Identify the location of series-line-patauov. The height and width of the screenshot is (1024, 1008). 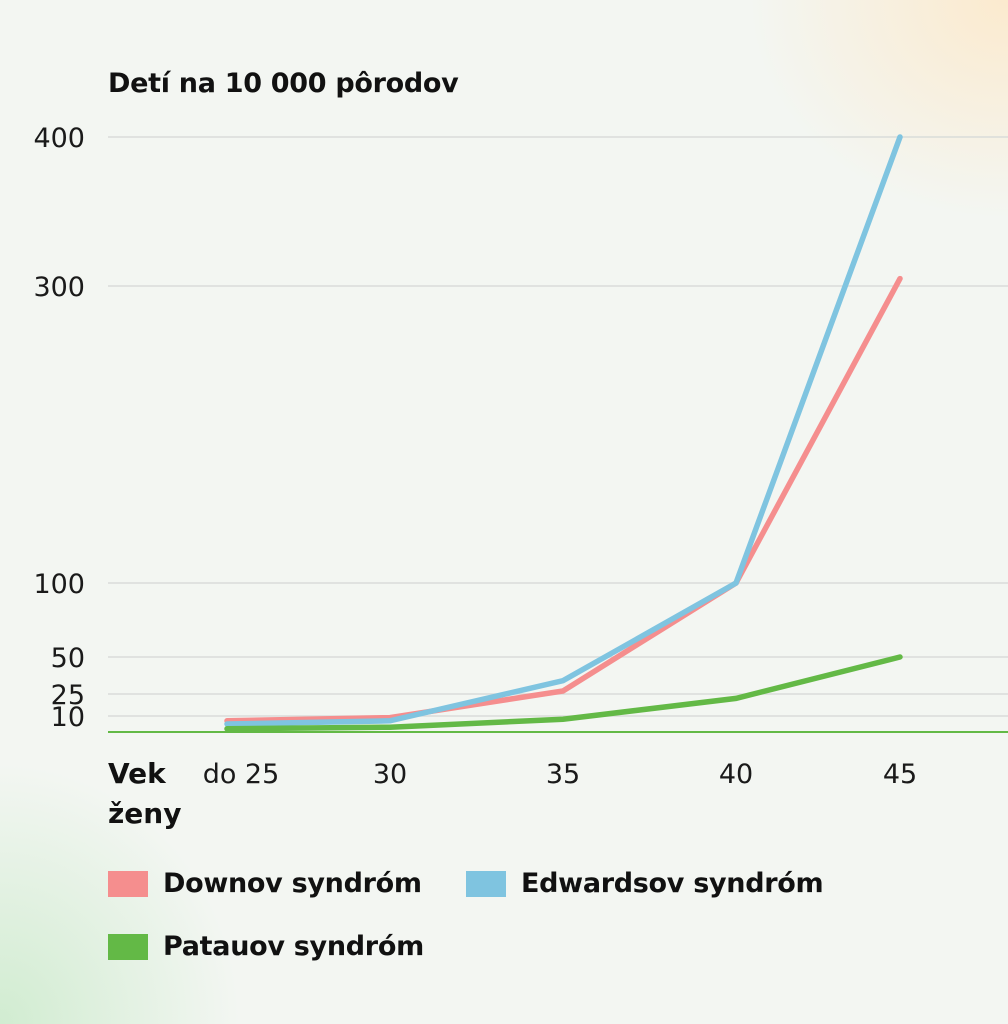
(563, 693).